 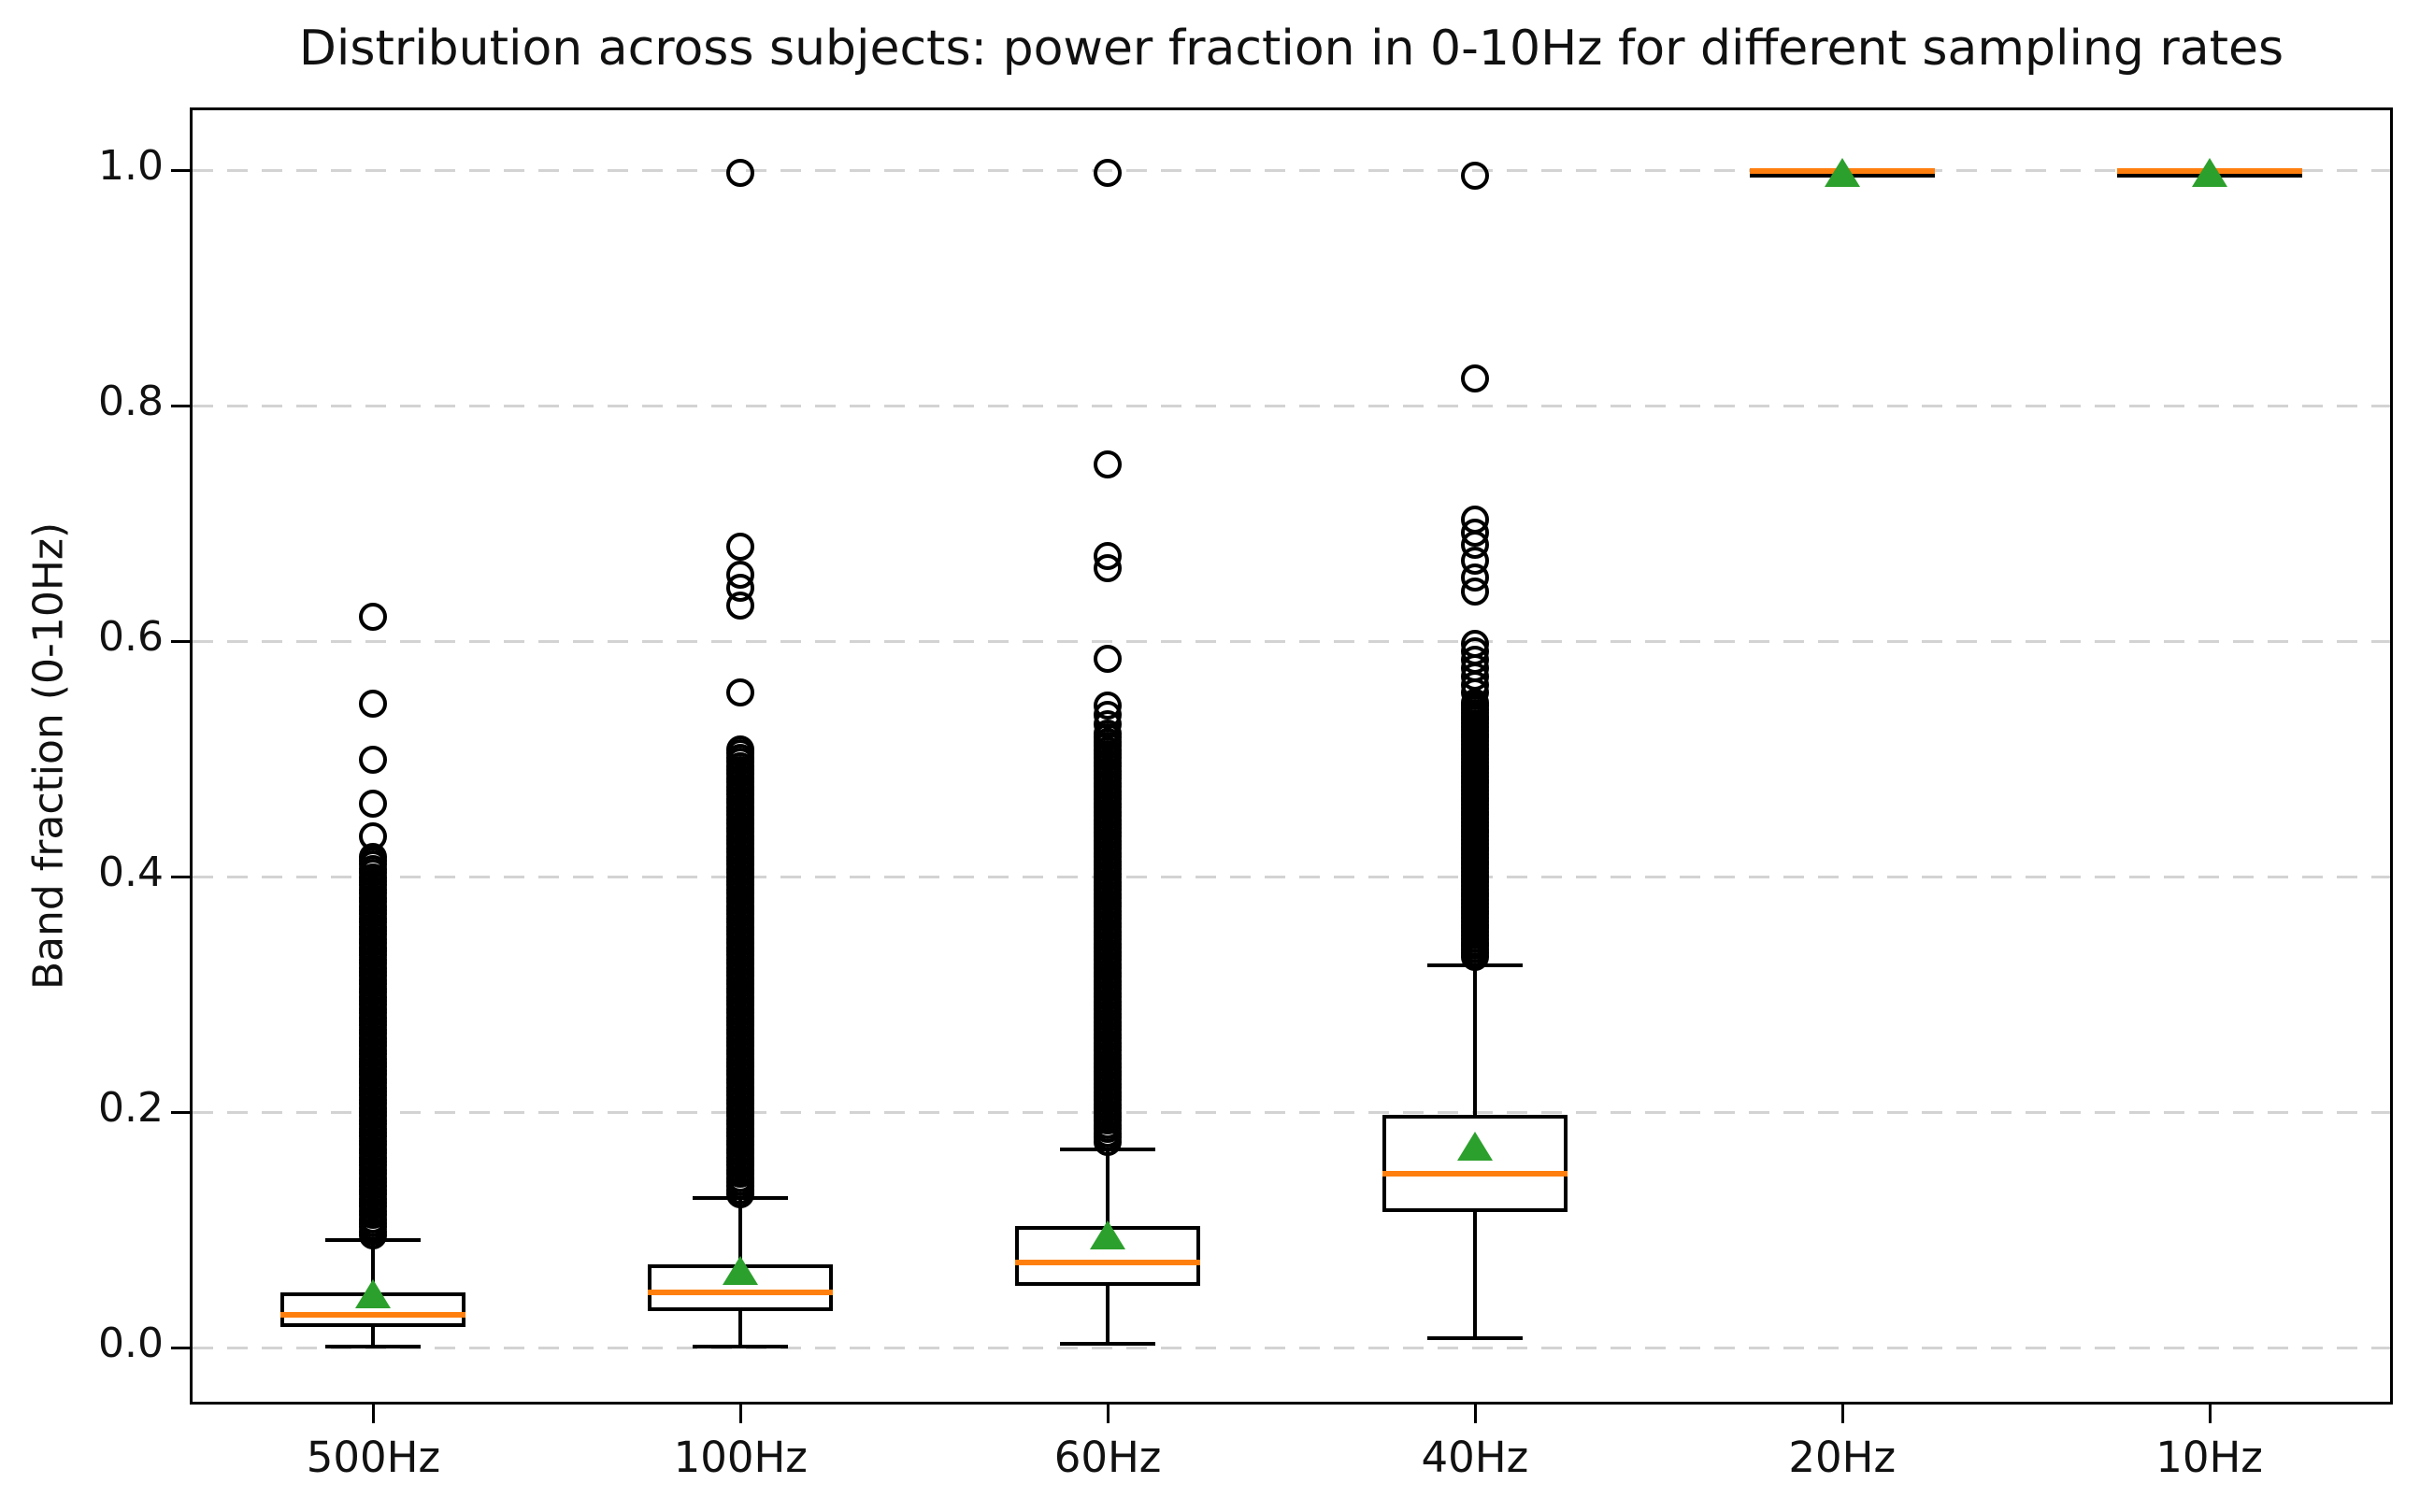 I want to click on y-tick-label: 1.0, so click(x=131, y=166).